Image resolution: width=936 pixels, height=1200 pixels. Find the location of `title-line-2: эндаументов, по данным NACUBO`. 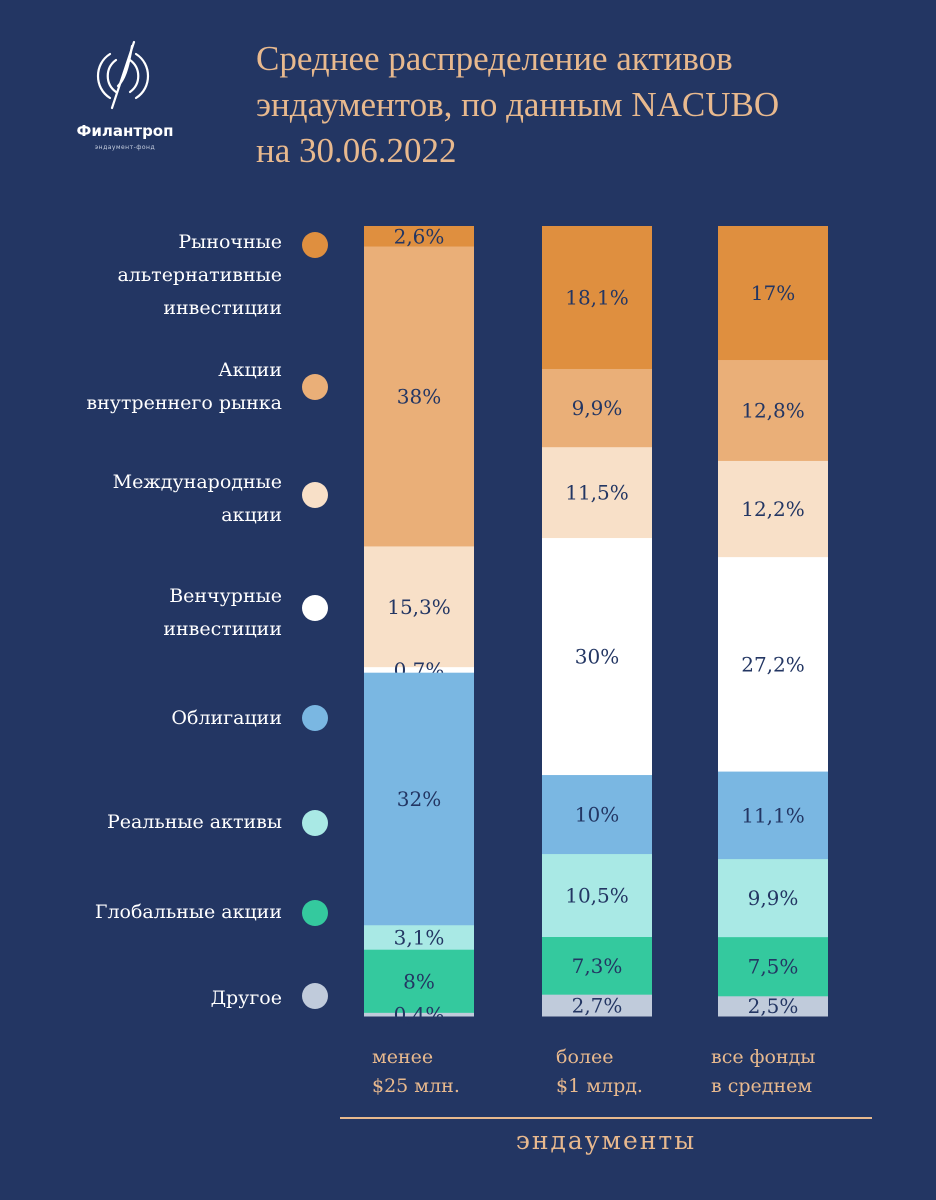

title-line-2: эндаументов, по данным NACUBO is located at coordinates (518, 104).